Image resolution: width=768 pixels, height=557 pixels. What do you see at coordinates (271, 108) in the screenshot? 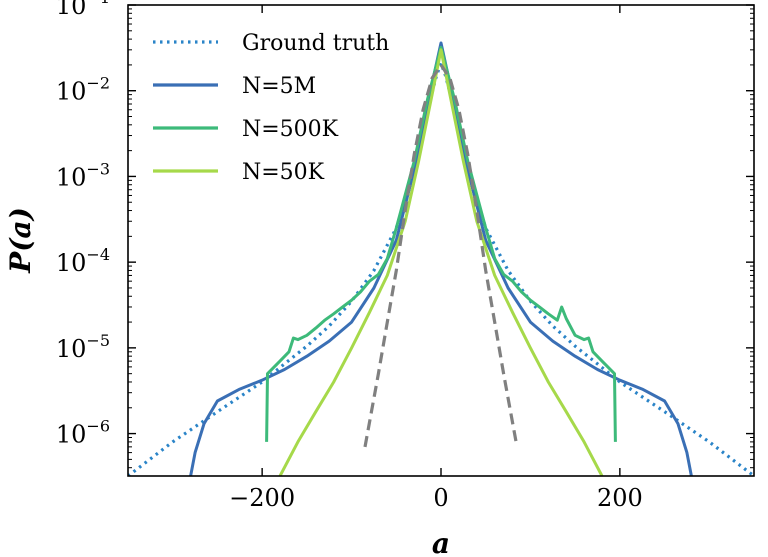
I see `legend: Ground truth N=5M N=500K N=50K` at bounding box center [271, 108].